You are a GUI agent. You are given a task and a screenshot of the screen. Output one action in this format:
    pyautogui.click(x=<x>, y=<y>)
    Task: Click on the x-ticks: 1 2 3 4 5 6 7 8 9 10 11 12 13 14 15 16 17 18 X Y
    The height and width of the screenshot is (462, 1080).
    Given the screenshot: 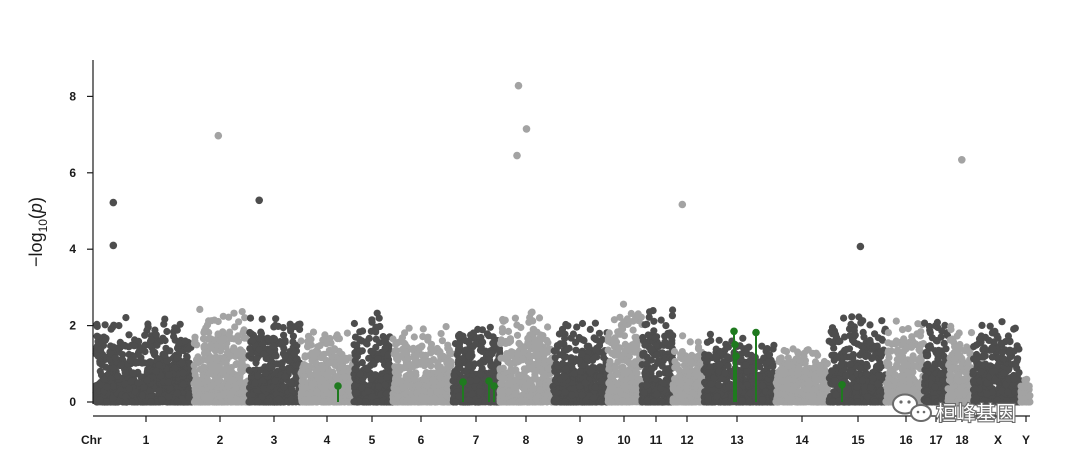 What is the action you would take?
    pyautogui.click(x=586, y=431)
    